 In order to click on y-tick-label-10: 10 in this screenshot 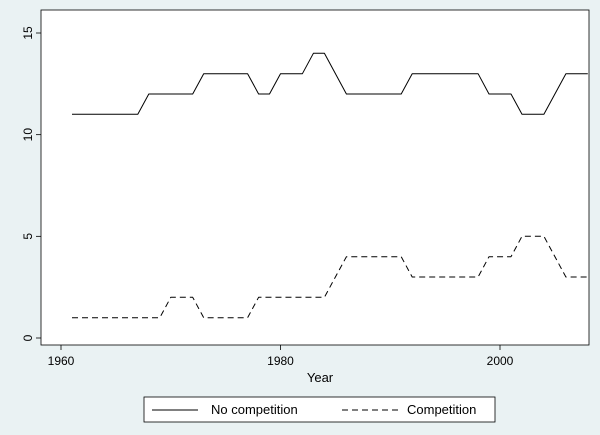, I will do `click(28, 135)`.